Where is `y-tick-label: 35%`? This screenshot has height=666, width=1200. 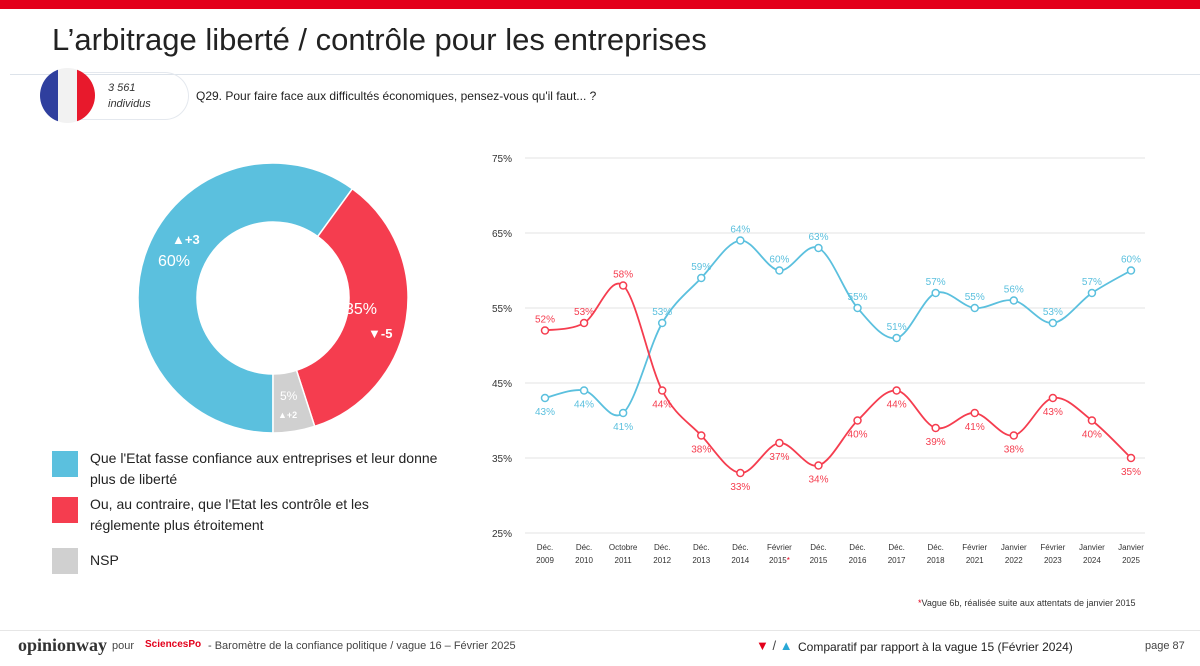 y-tick-label: 35% is located at coordinates (502, 459).